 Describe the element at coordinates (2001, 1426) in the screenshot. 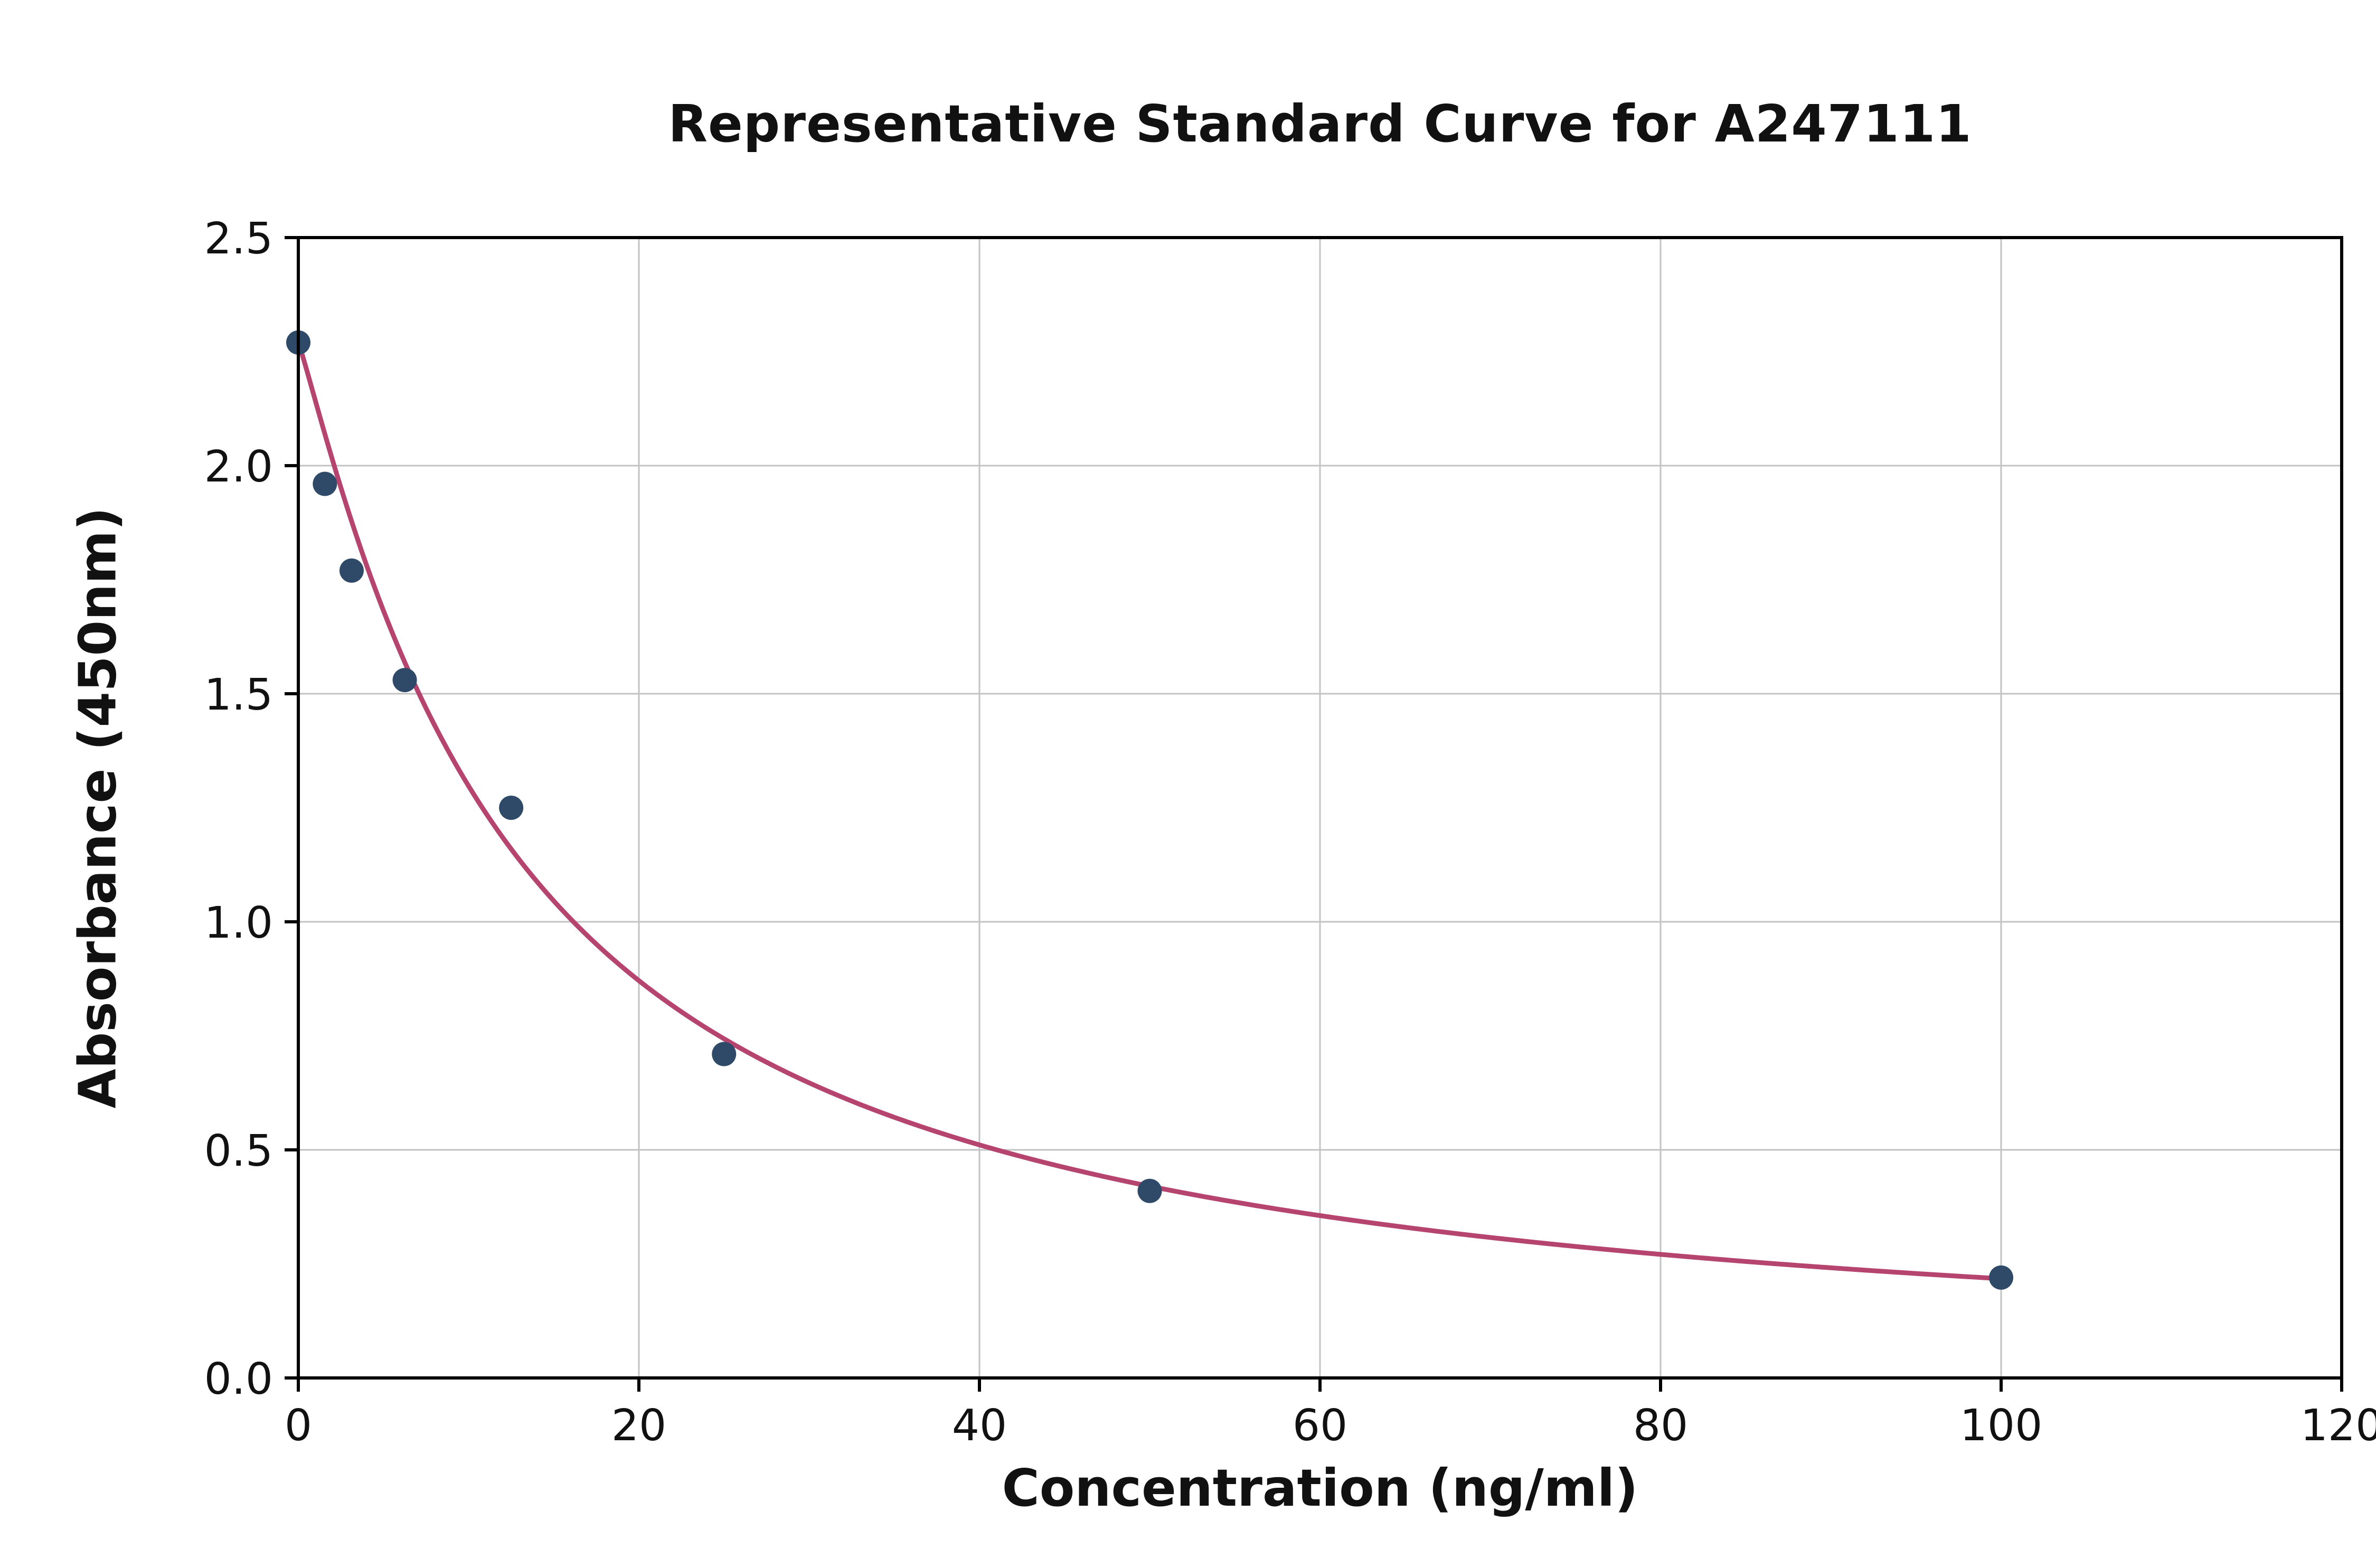

I see `x-tick-label: 100` at that location.